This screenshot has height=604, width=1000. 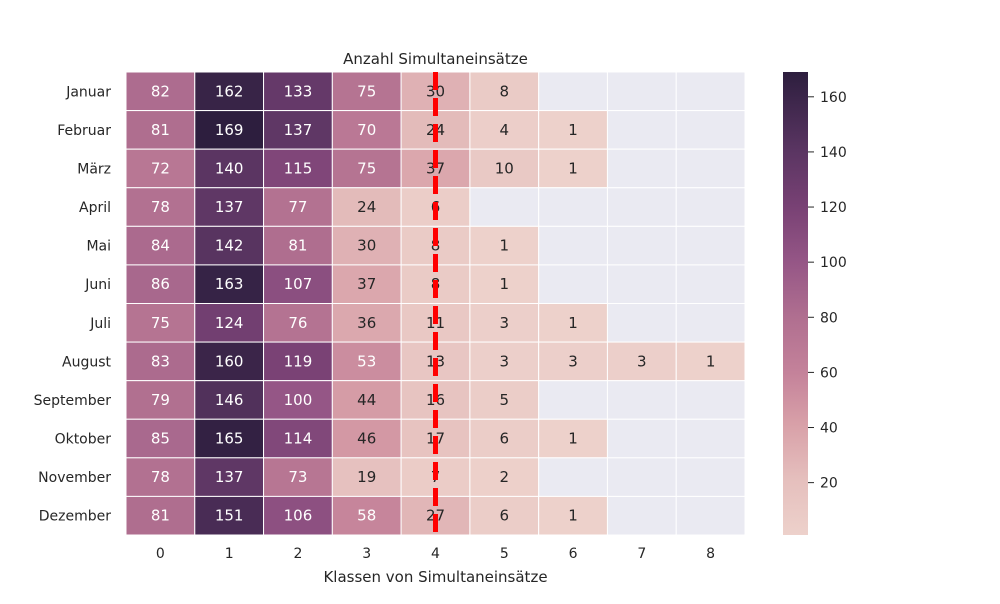 I want to click on cell-value-label: 163, so click(x=229, y=284).